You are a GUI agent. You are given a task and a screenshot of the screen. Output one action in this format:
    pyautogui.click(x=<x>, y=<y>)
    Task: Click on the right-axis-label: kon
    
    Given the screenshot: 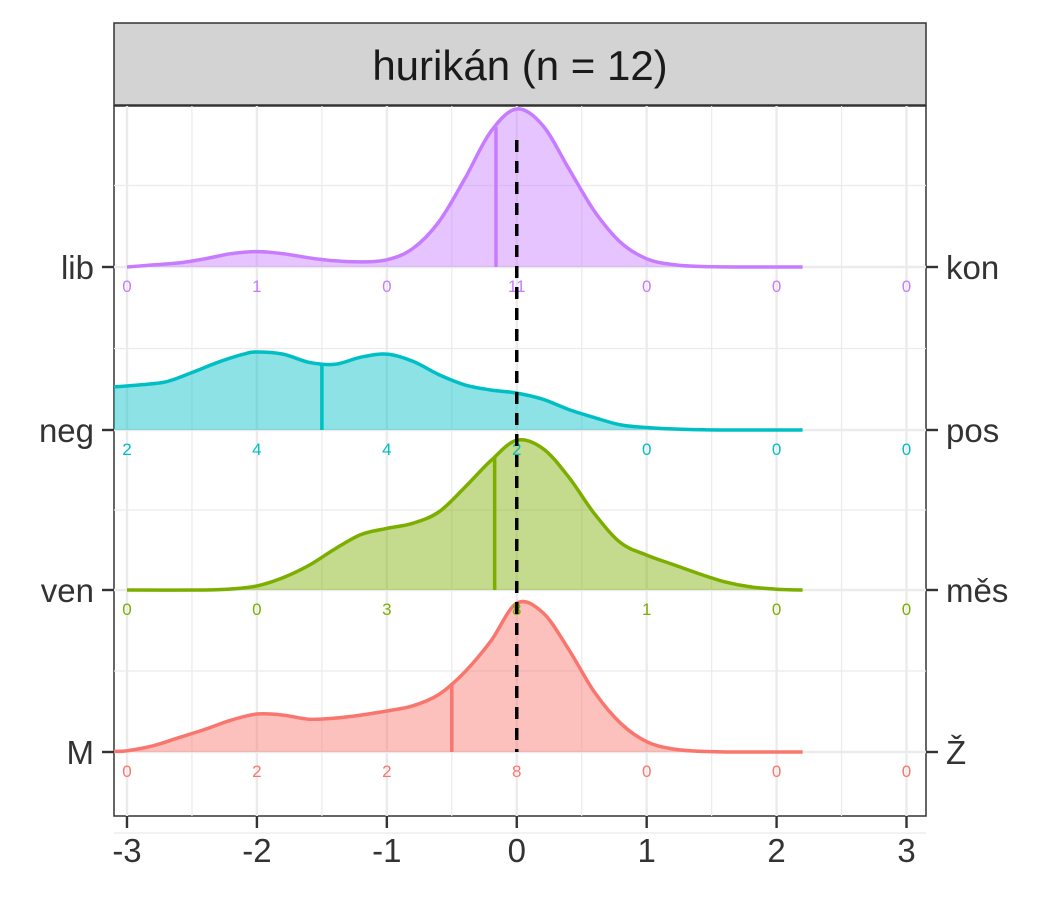 What is the action you would take?
    pyautogui.click(x=972, y=267)
    